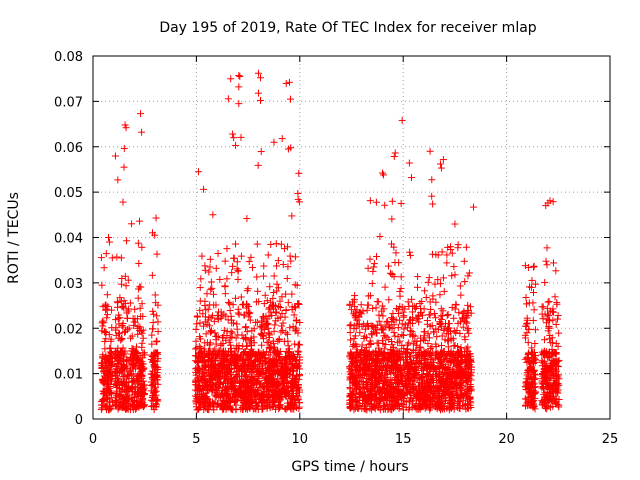 The image size is (640, 480). Describe the element at coordinates (68, 193) in the screenshot. I see `y-tick-label: 0.05` at that location.